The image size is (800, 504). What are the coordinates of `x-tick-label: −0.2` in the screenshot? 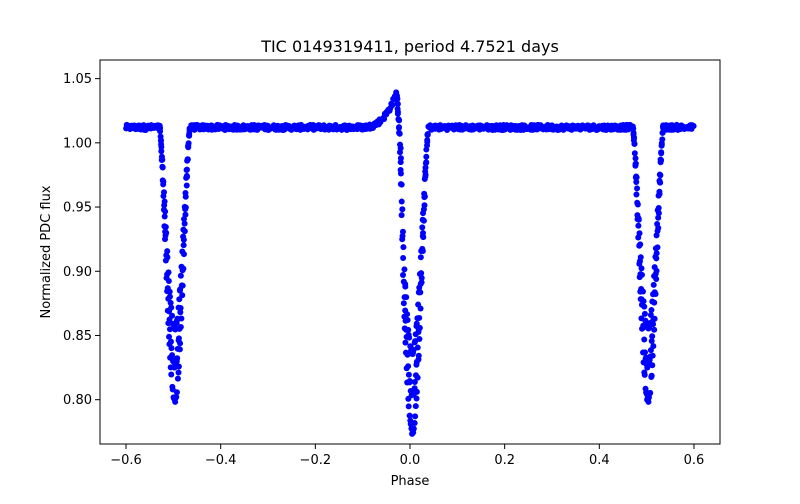 It's located at (316, 460).